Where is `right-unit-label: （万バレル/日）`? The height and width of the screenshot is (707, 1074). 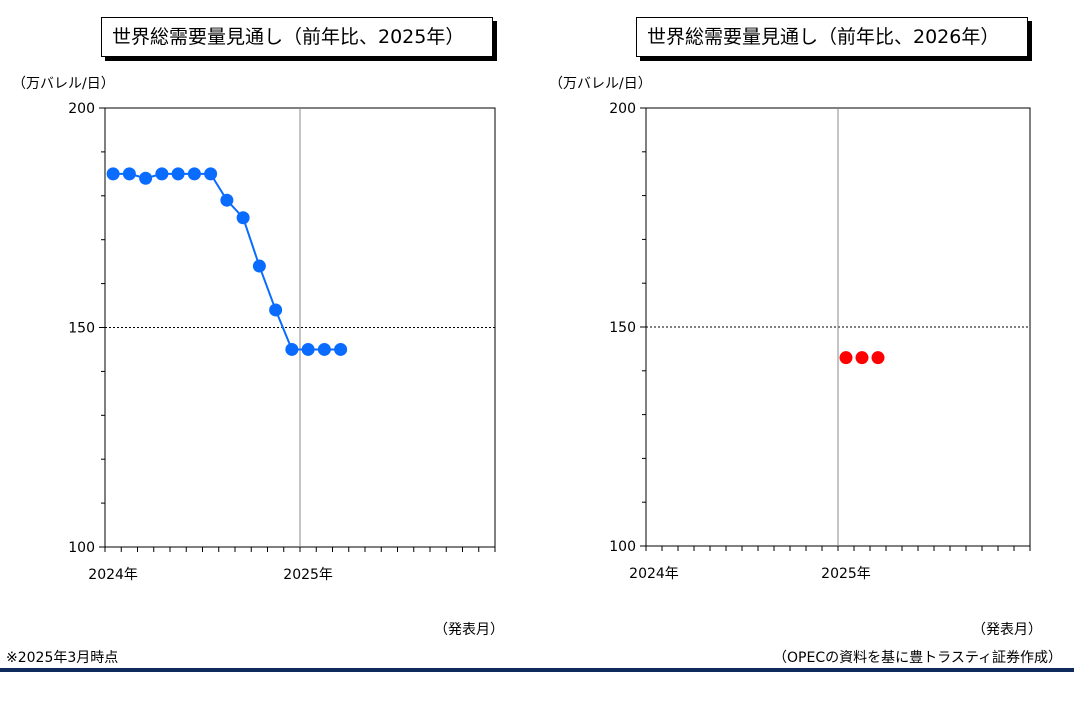
right-unit-label: （万バレル/日） is located at coordinates (600, 84).